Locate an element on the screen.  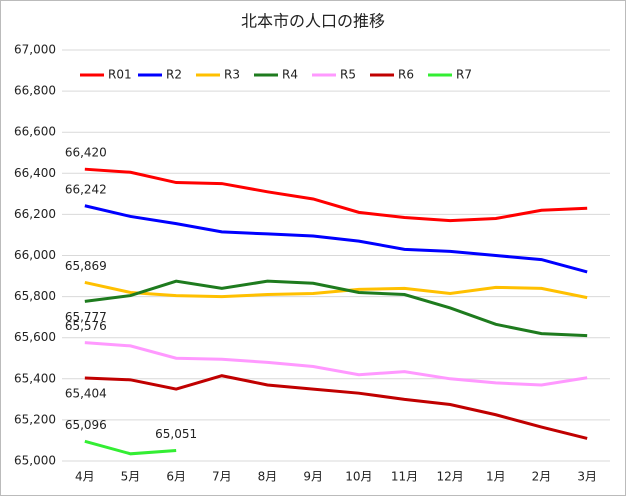
legend-label: R3 is located at coordinates (232, 75).